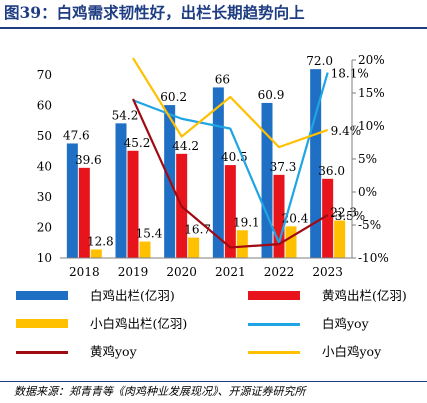 This screenshot has height=403, width=427. I want to click on legend-label: 白鸡出栏(亿羽), so click(132, 295).